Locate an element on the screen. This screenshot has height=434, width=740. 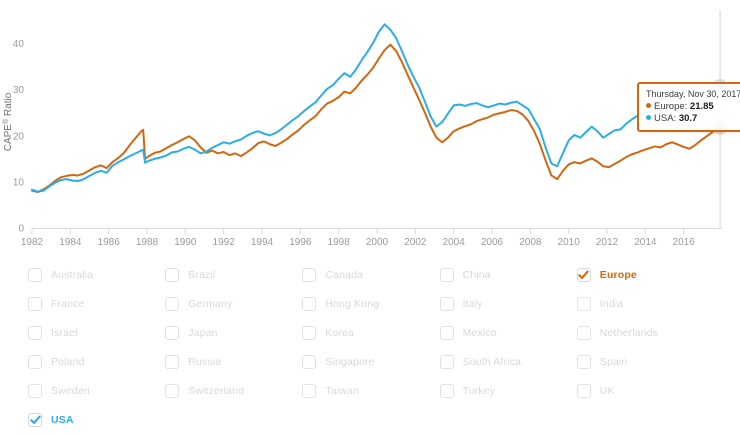
legend-item-taiwan: Taiwan is located at coordinates (370, 390).